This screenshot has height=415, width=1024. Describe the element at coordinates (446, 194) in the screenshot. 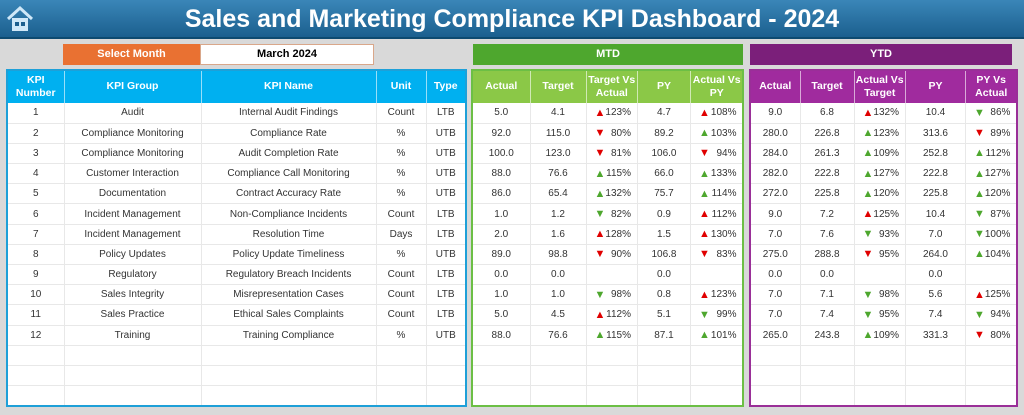

I see `kpi-type: UTB` at that location.